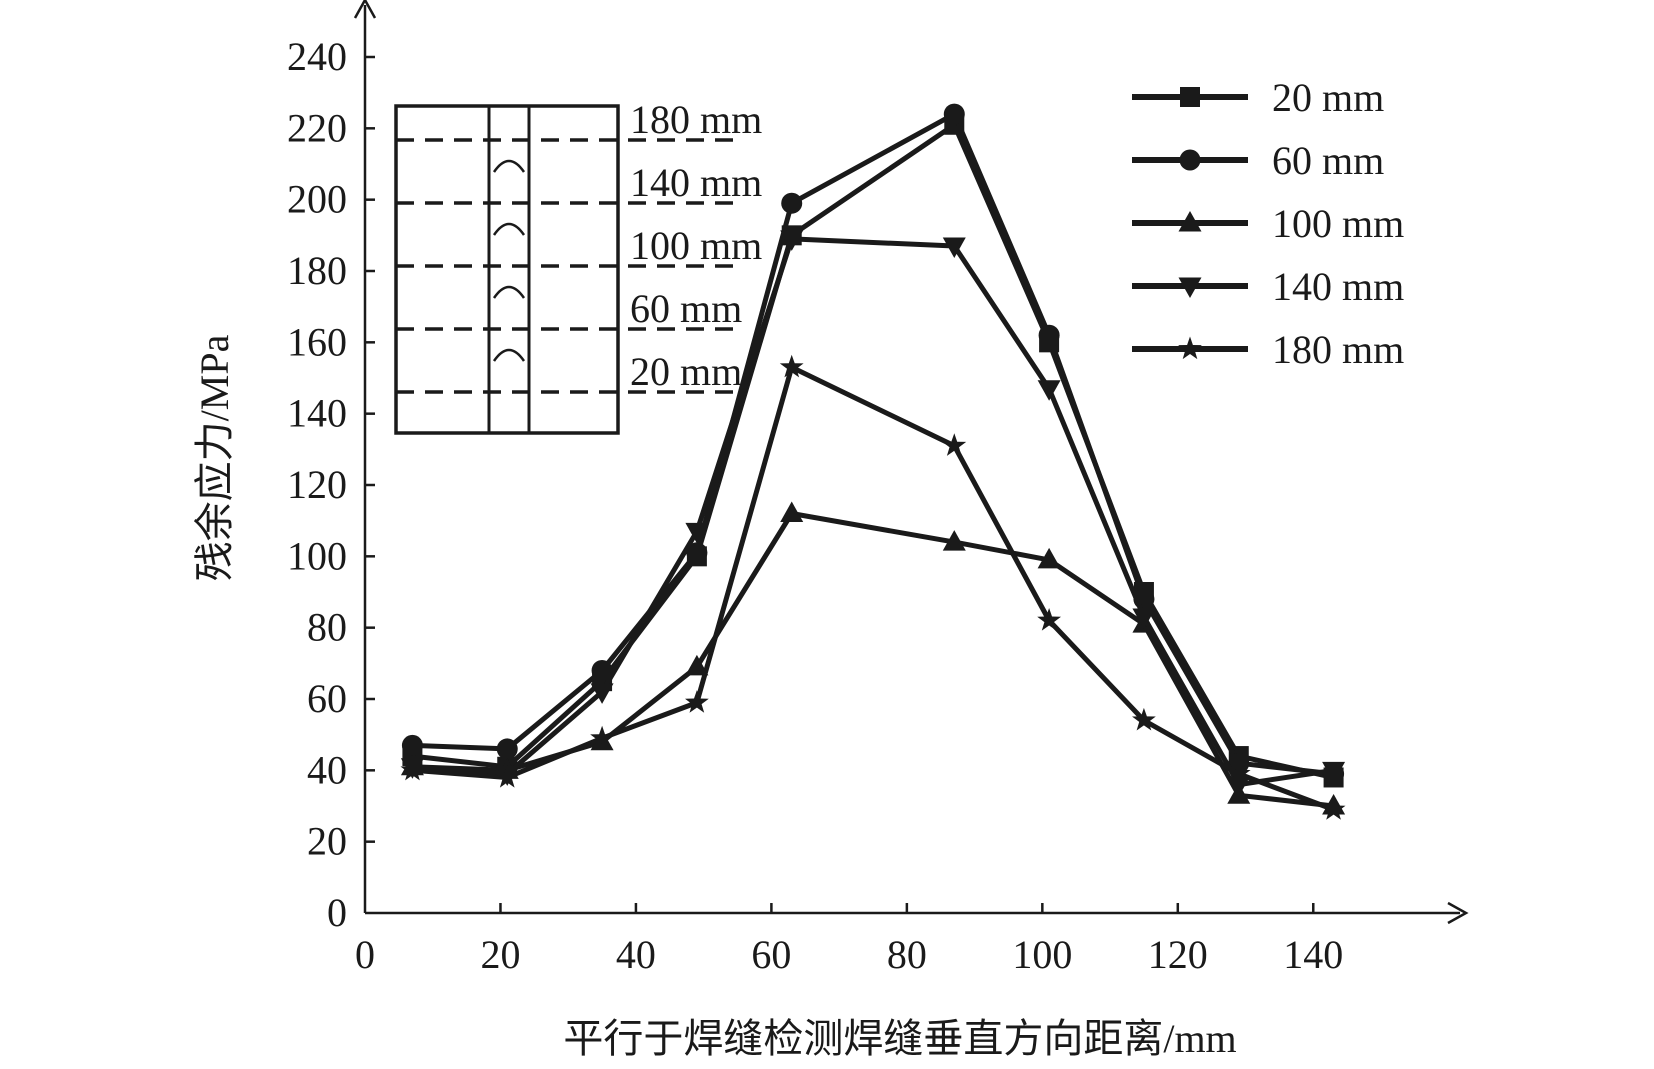  I want to click on x-tick-label: 60, so click(771, 954).